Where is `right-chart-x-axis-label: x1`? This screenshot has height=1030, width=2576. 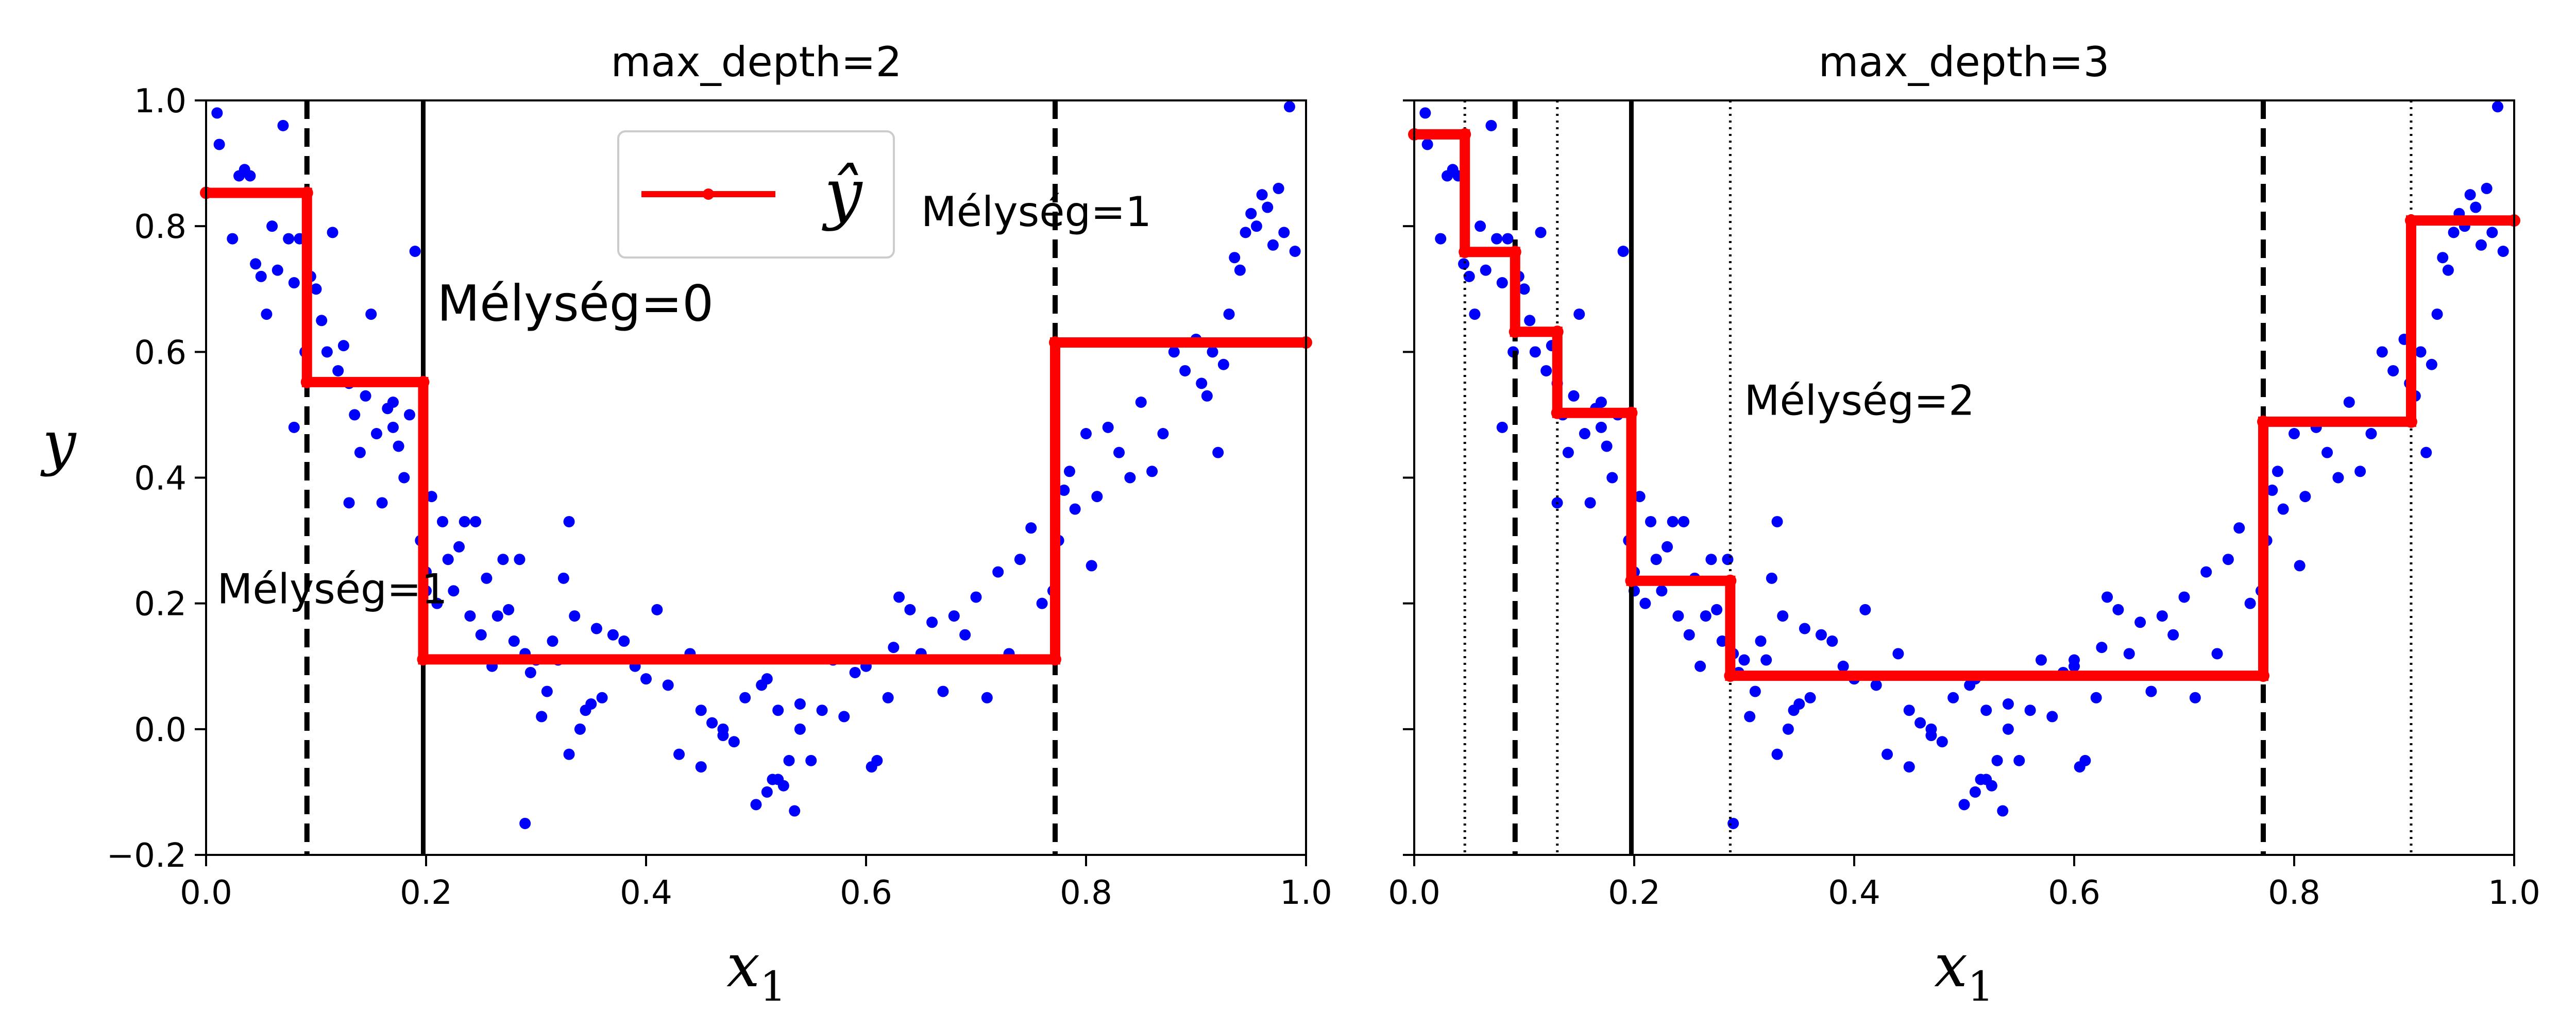 right-chart-x-axis-label: x1 is located at coordinates (1964, 971).